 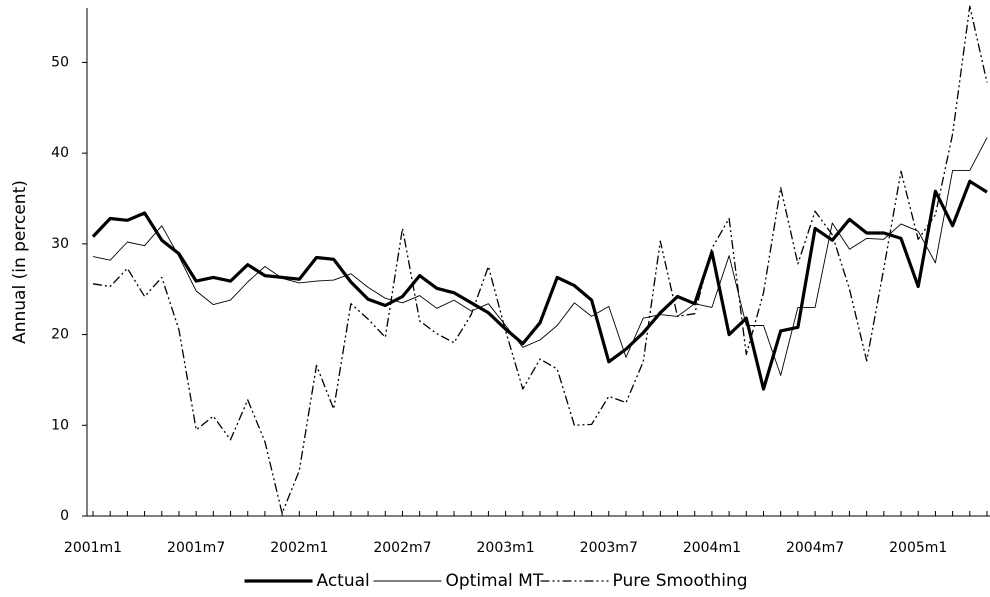 I want to click on x-tick-label: 2003m7, so click(x=609, y=548).